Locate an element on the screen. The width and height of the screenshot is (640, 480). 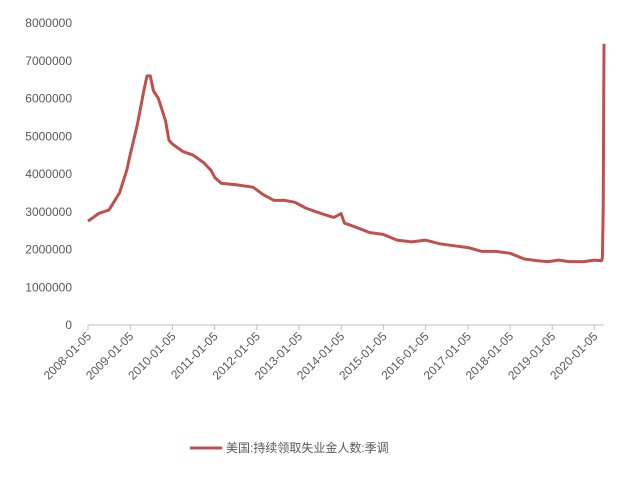
y-tick-label: 7000000 is located at coordinates (48, 61).